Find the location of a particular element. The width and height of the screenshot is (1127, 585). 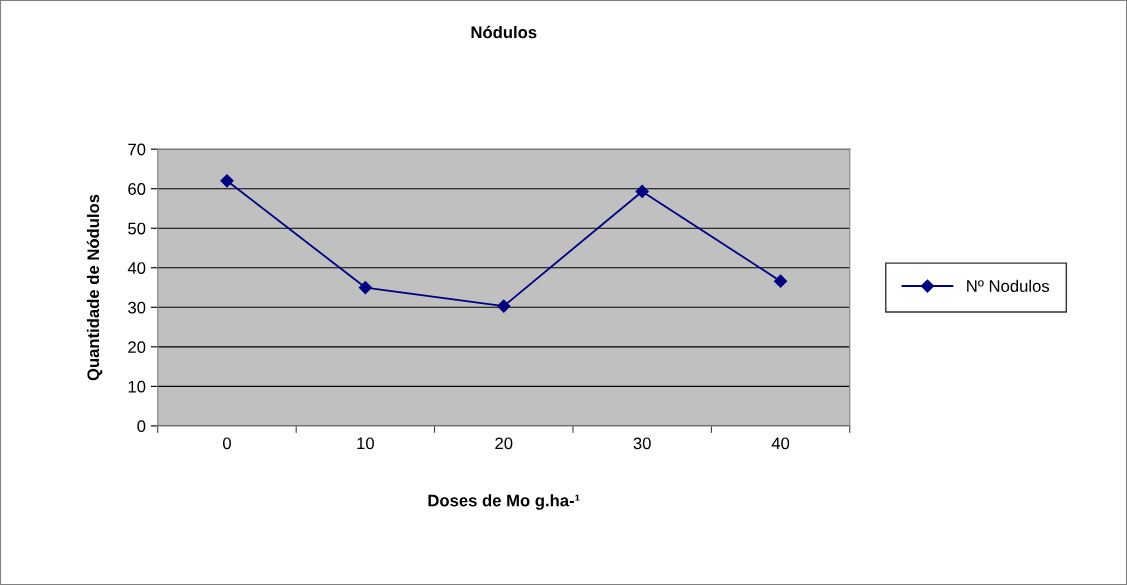

y-tick-label: 20 is located at coordinates (137, 347).